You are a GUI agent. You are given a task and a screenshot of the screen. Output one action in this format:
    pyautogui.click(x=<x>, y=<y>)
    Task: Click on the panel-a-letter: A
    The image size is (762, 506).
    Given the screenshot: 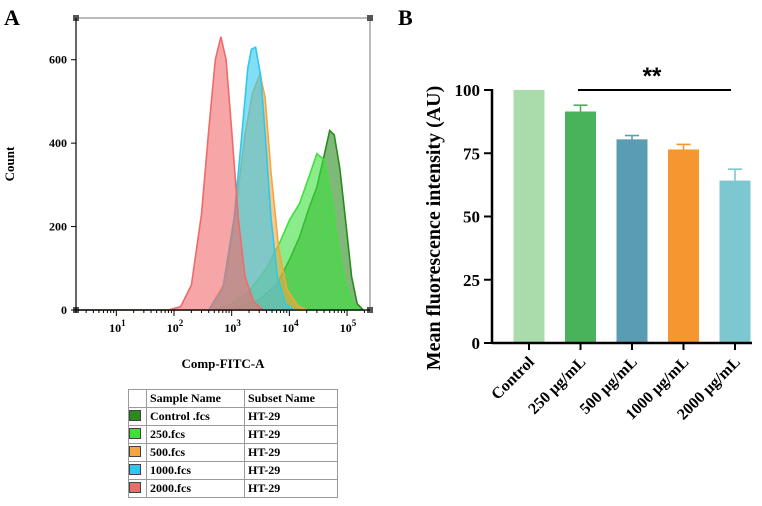 What is the action you would take?
    pyautogui.click(x=12, y=17)
    